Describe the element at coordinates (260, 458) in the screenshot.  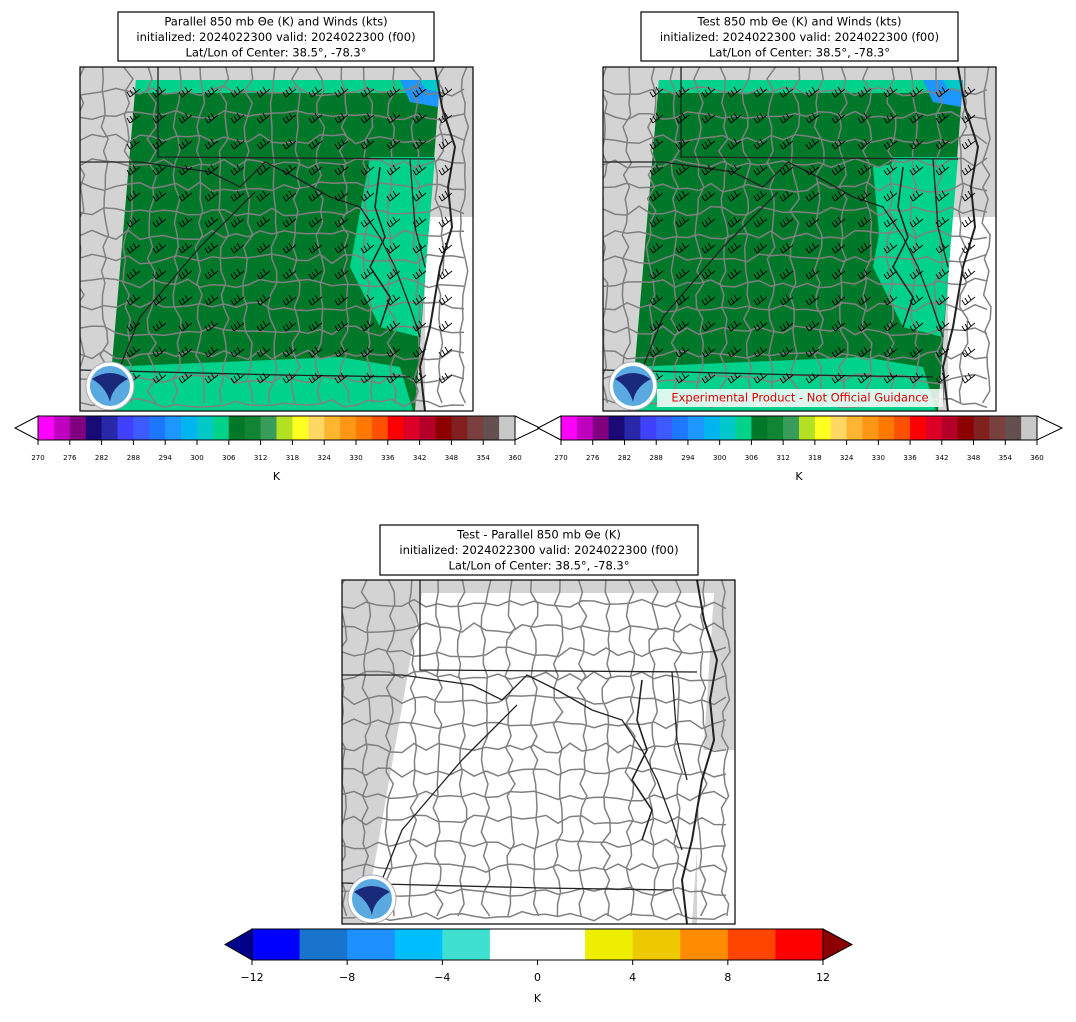
I see `colorbar-tick-label: 312` at that location.